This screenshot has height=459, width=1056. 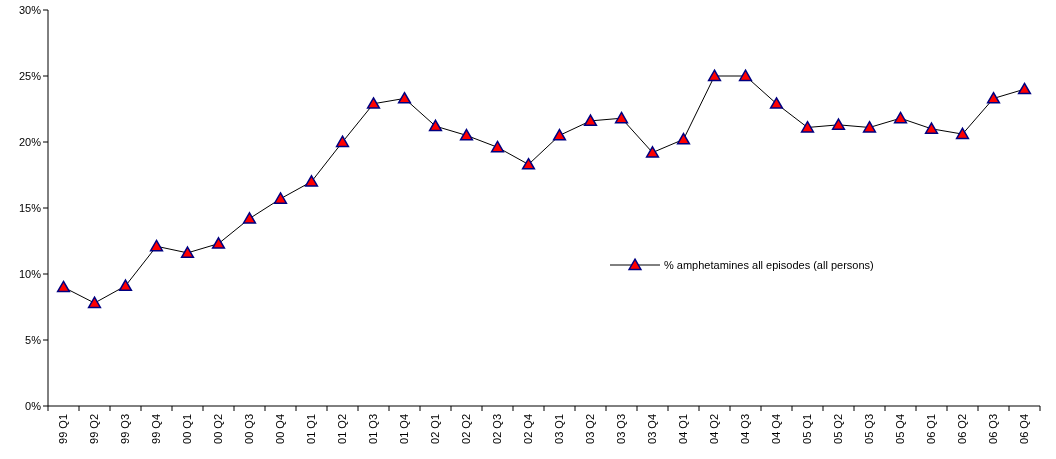 I want to click on y-tick-label: 25%, so click(x=30, y=75).